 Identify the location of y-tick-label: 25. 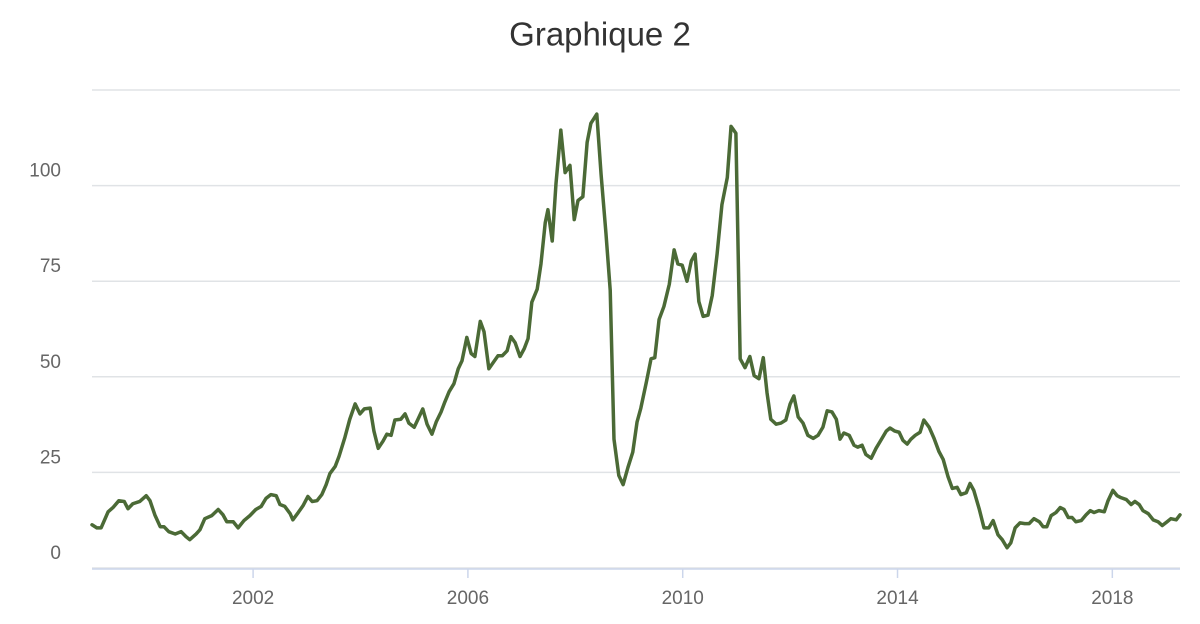
(50, 457).